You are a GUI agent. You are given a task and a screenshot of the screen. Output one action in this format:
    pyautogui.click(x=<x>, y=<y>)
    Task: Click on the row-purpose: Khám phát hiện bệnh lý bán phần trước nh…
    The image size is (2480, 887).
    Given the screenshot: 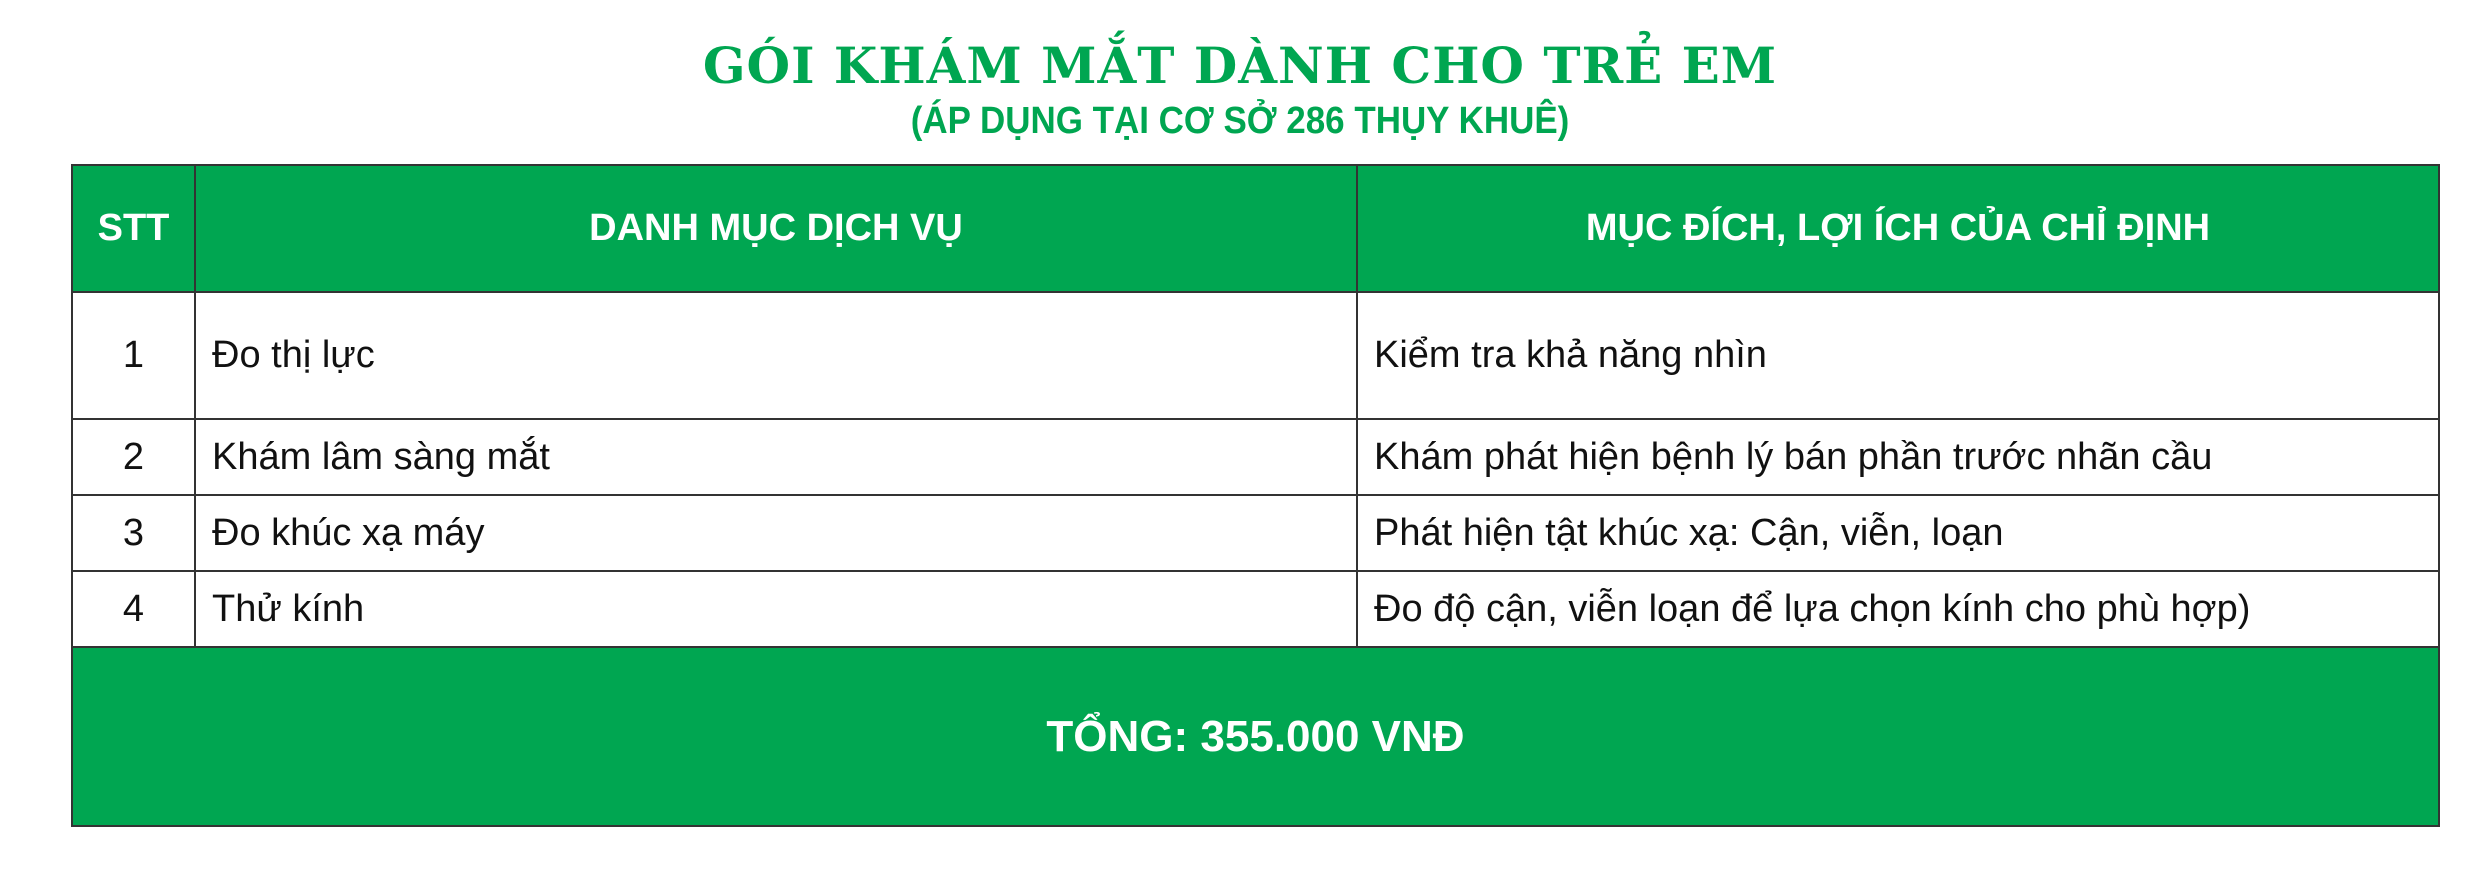 What is the action you would take?
    pyautogui.click(x=1898, y=457)
    